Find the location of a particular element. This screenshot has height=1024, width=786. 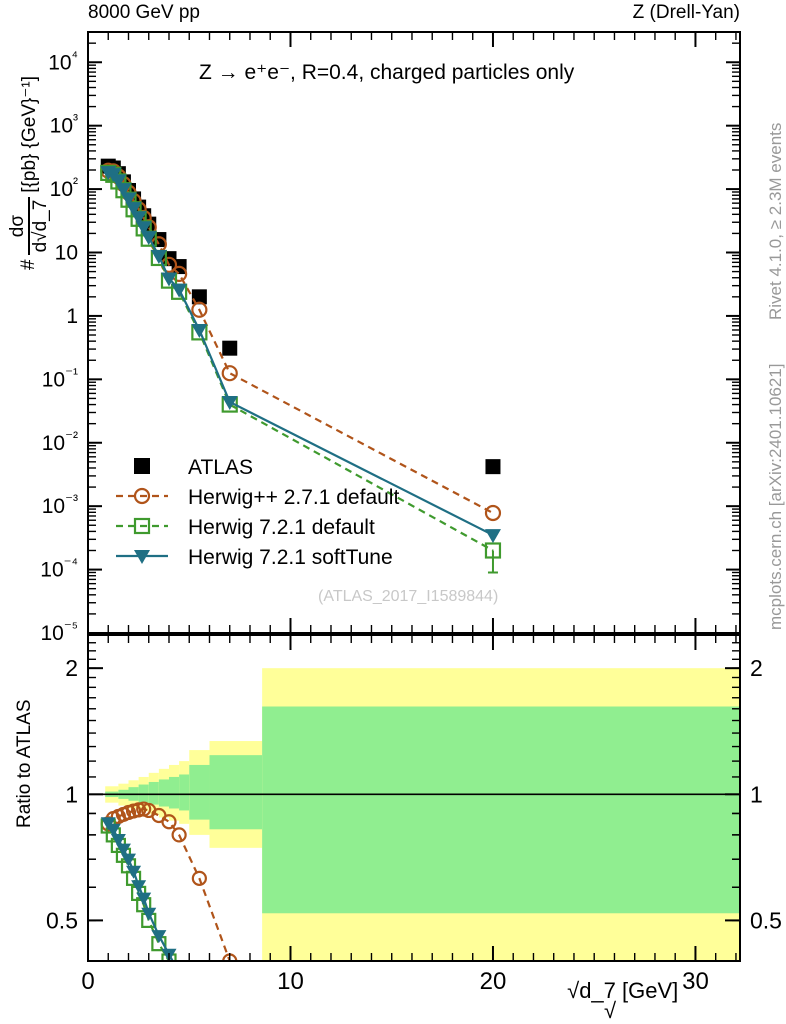

svg-text: 10⁻¹ is located at coordinates (60, 378).